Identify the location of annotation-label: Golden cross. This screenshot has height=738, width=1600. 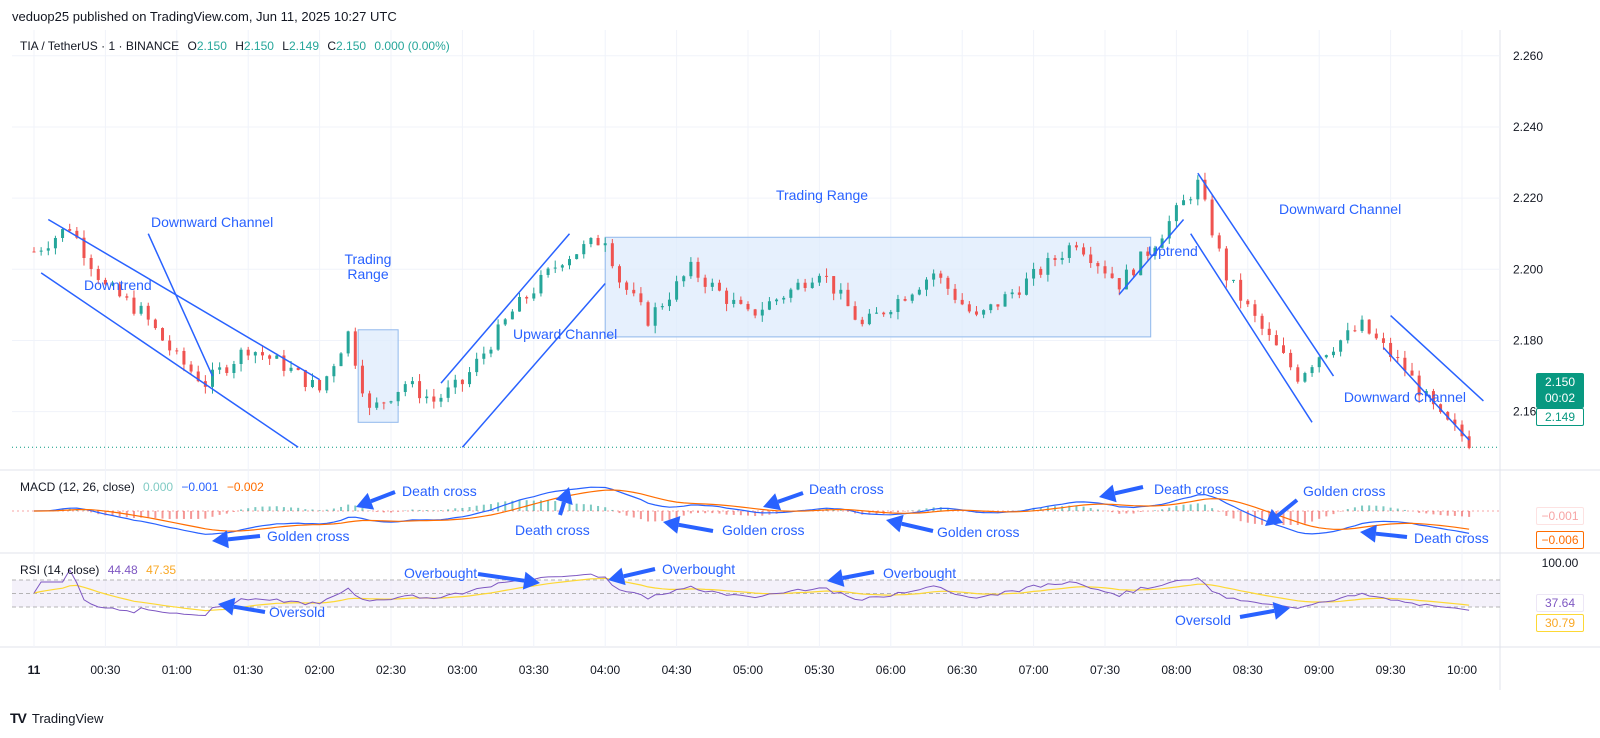
(308, 536).